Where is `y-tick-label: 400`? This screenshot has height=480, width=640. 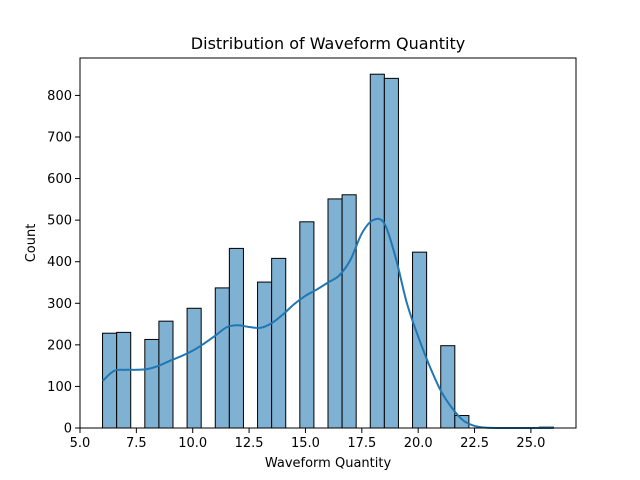
y-tick-label: 400 is located at coordinates (59, 262).